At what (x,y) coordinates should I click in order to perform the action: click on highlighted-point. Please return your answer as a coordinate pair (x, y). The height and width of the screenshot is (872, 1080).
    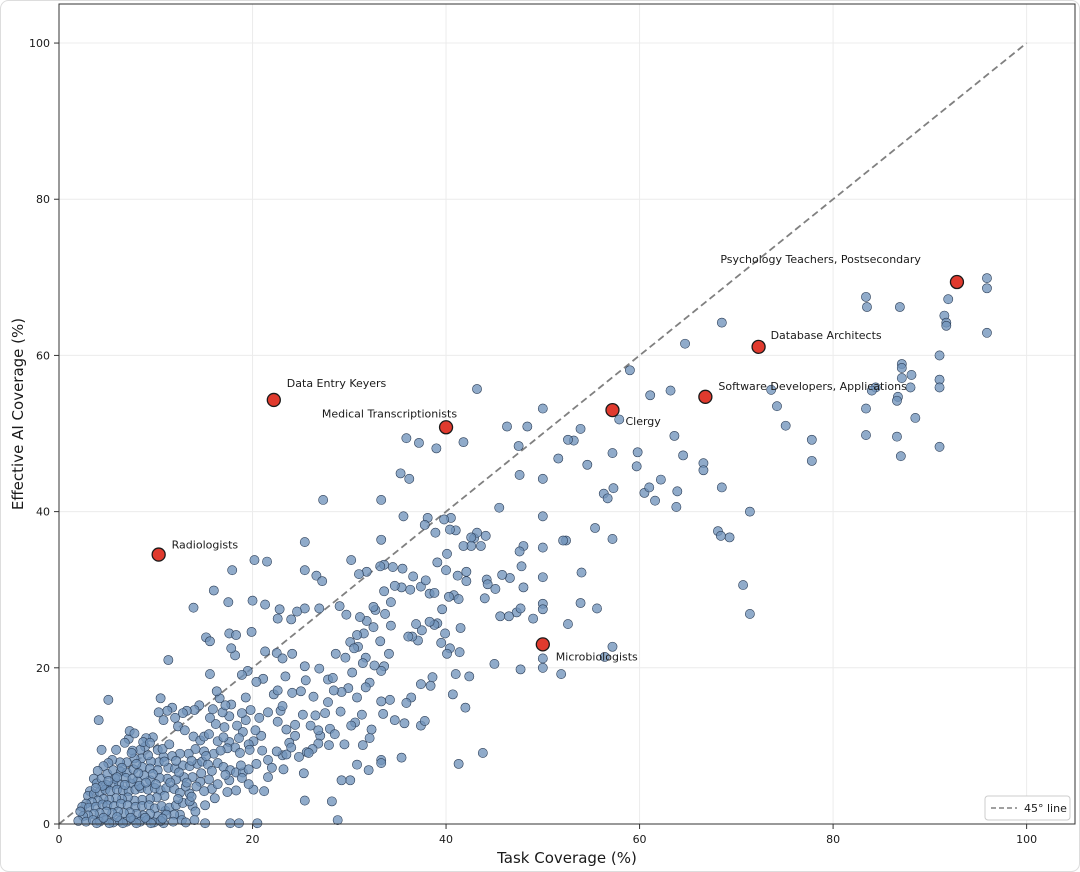
    Looking at the image, I should click on (542, 644).